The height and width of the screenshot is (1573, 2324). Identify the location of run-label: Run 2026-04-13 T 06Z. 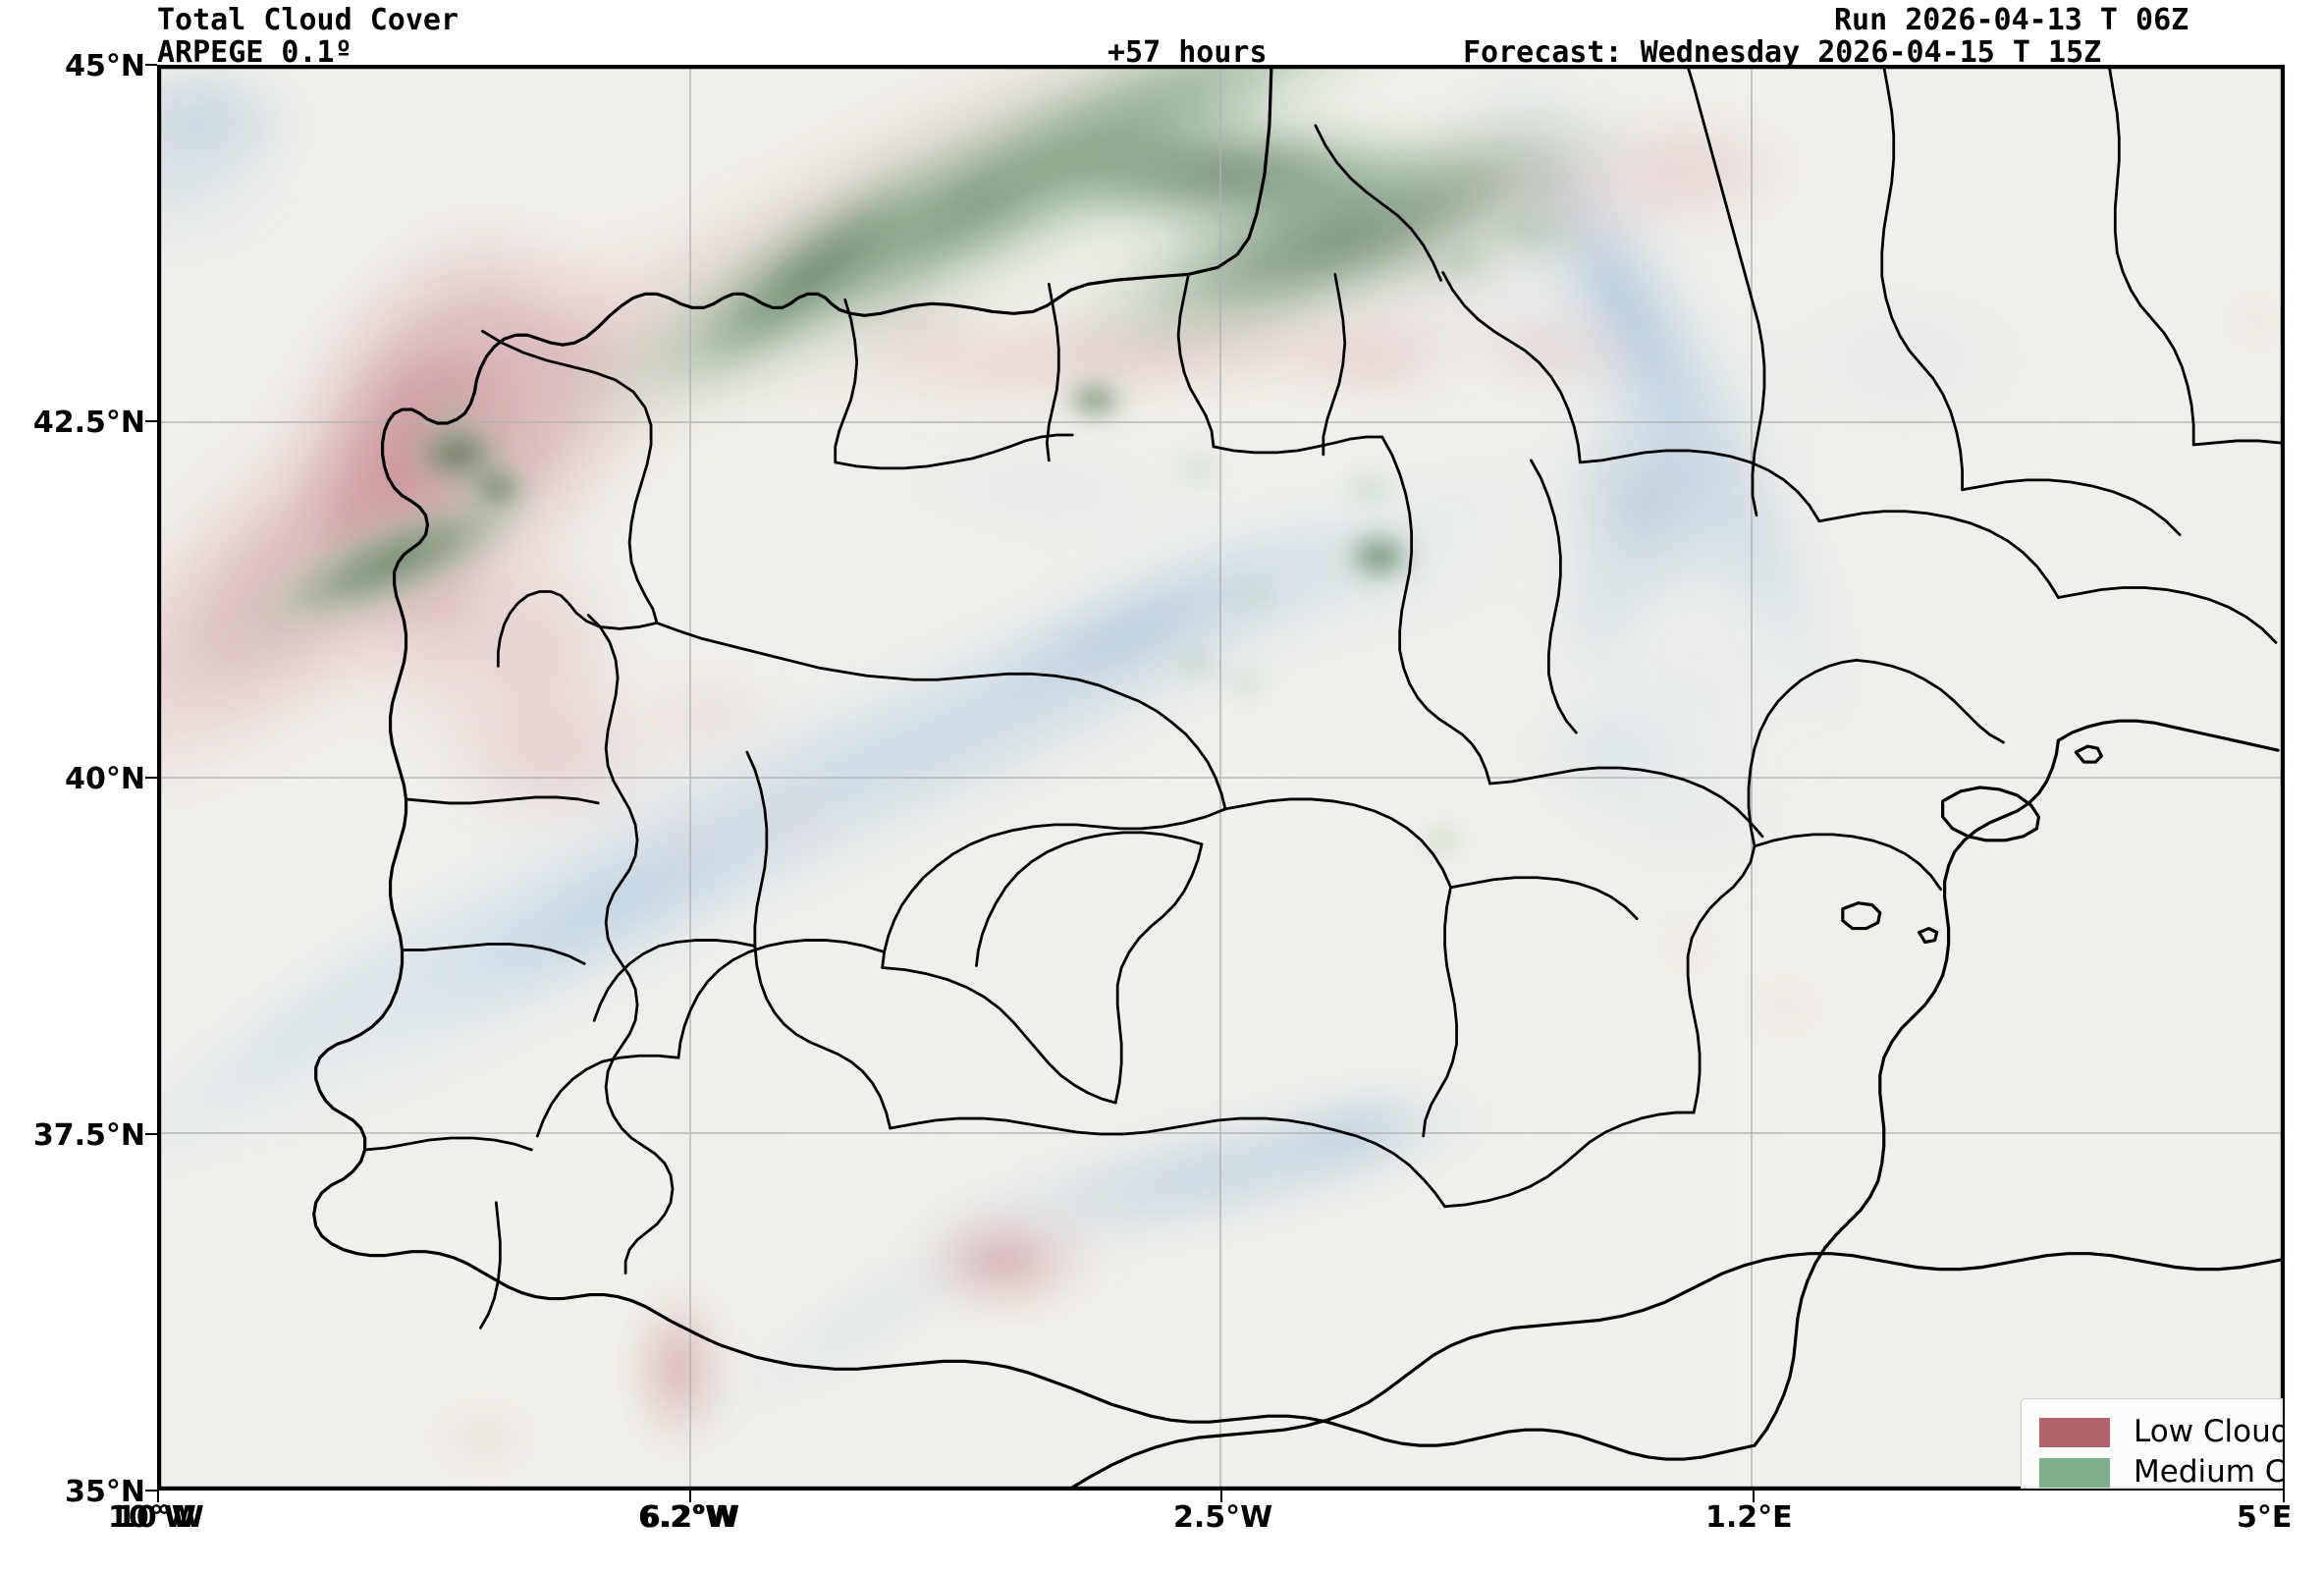
(2011, 20).